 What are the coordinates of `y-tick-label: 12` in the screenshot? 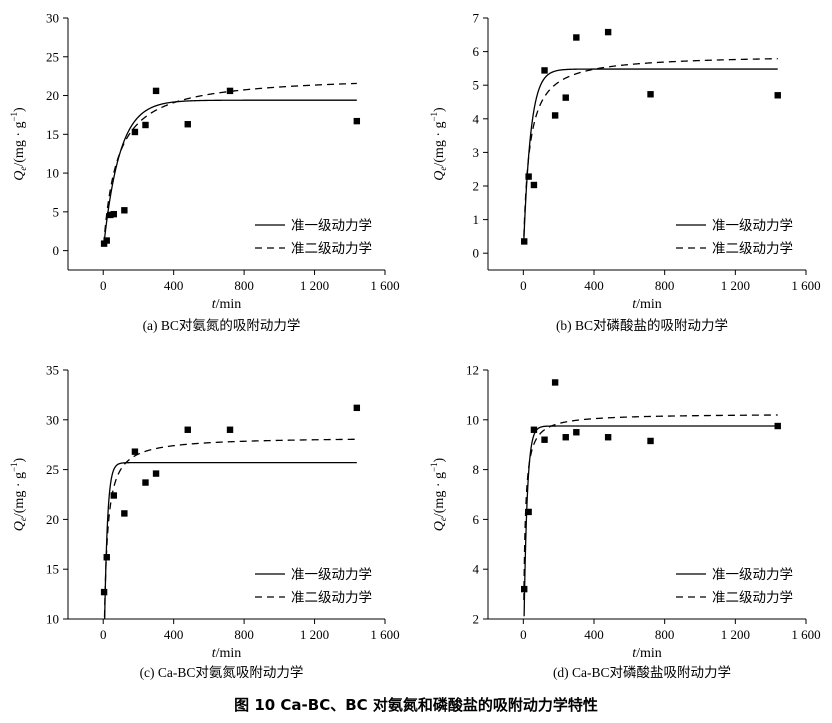 It's located at (472, 370).